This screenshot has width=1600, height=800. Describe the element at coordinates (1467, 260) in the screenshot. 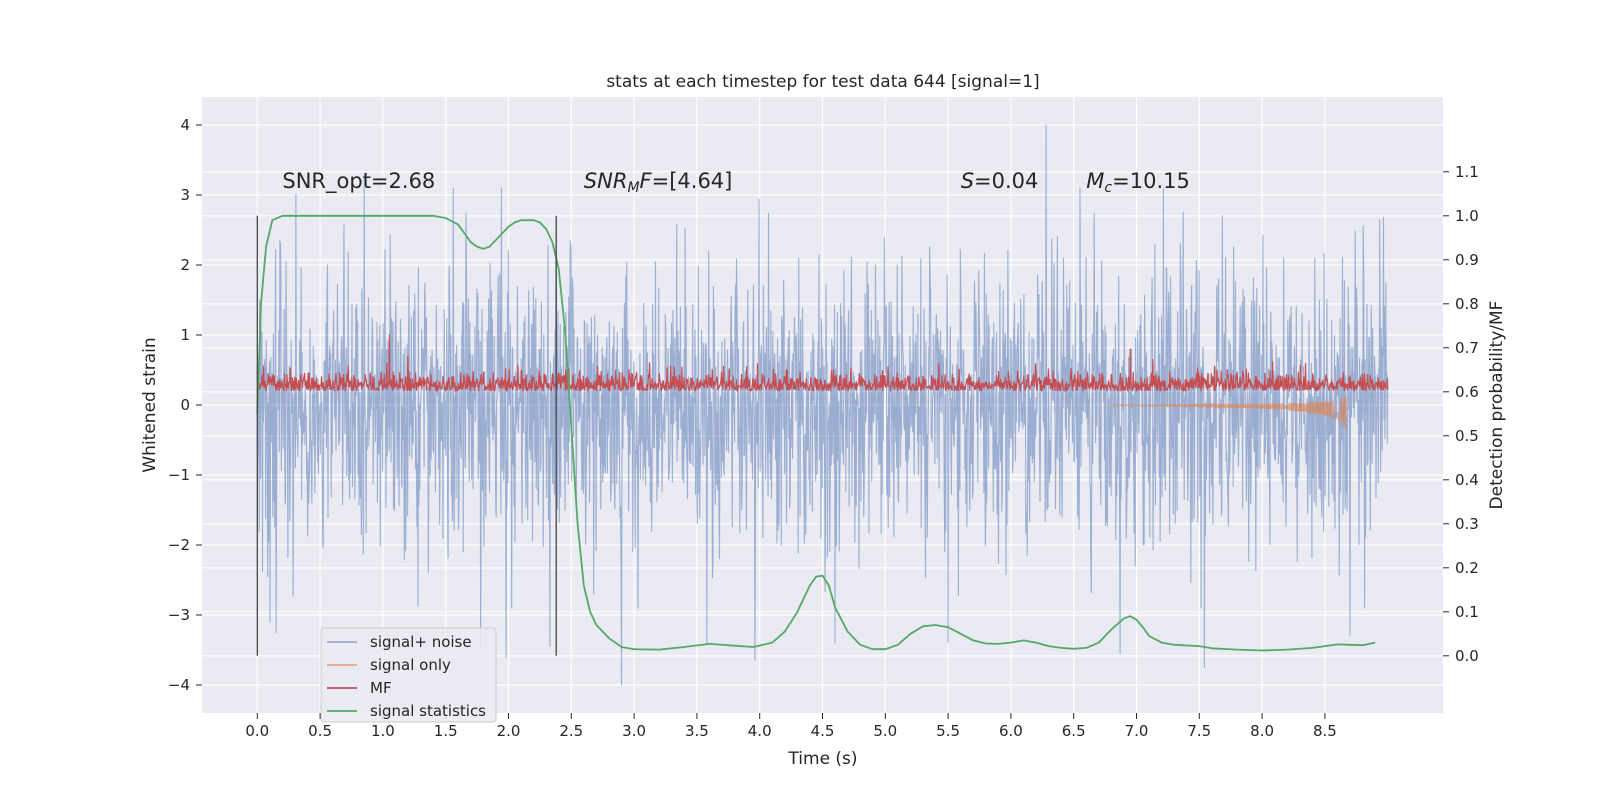

I see `y2-tick-label: 0.9` at that location.